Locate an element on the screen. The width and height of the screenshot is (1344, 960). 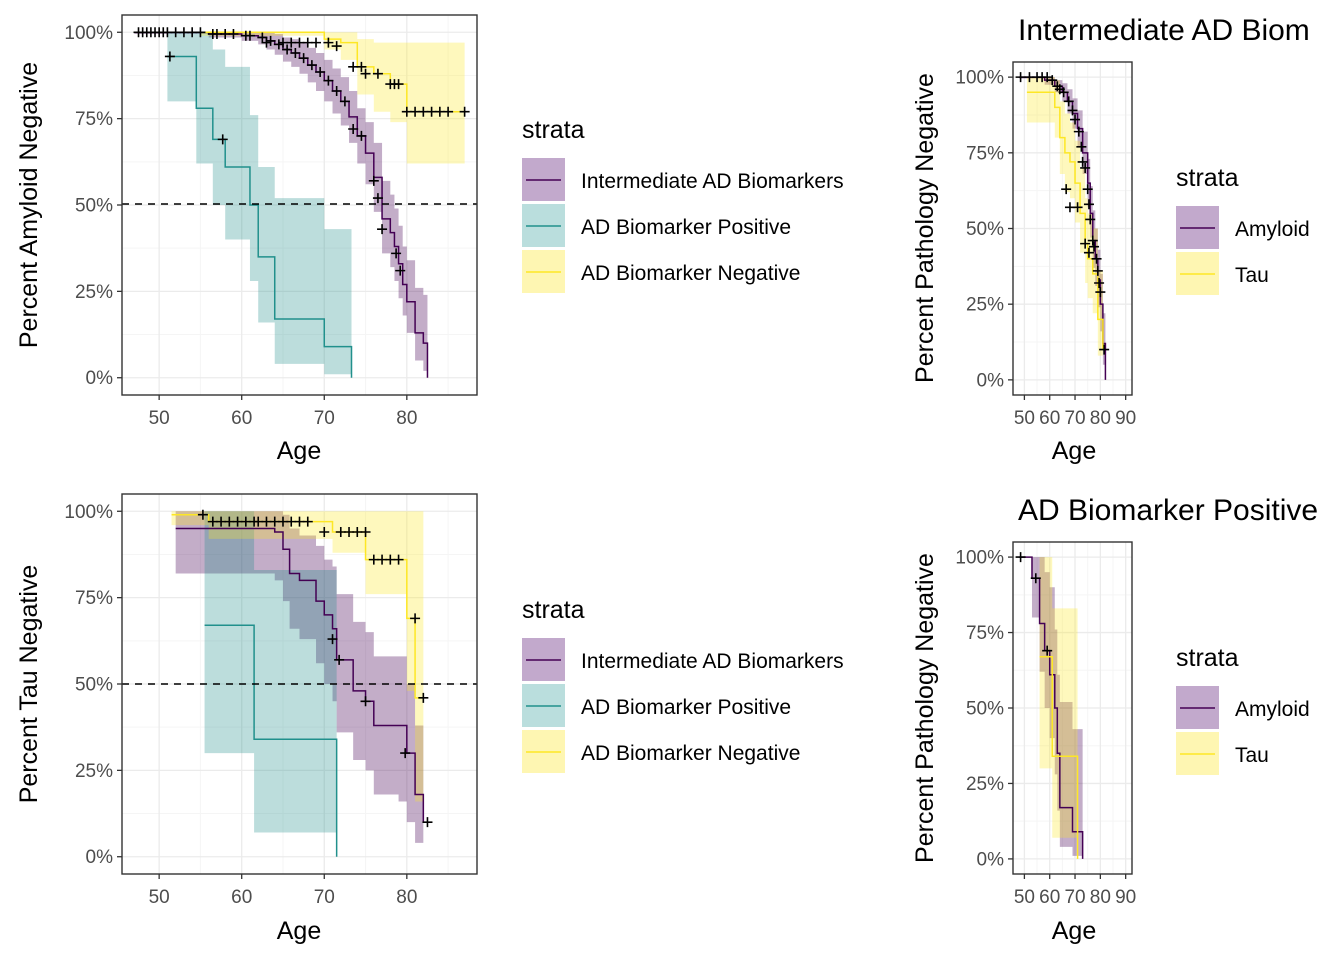
legend-label: Tau is located at coordinates (1252, 755).